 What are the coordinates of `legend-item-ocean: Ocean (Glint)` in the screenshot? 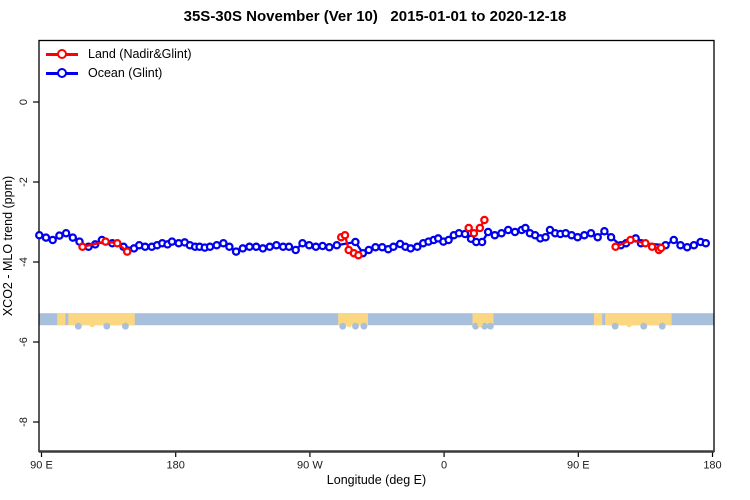 It's located at (119, 73).